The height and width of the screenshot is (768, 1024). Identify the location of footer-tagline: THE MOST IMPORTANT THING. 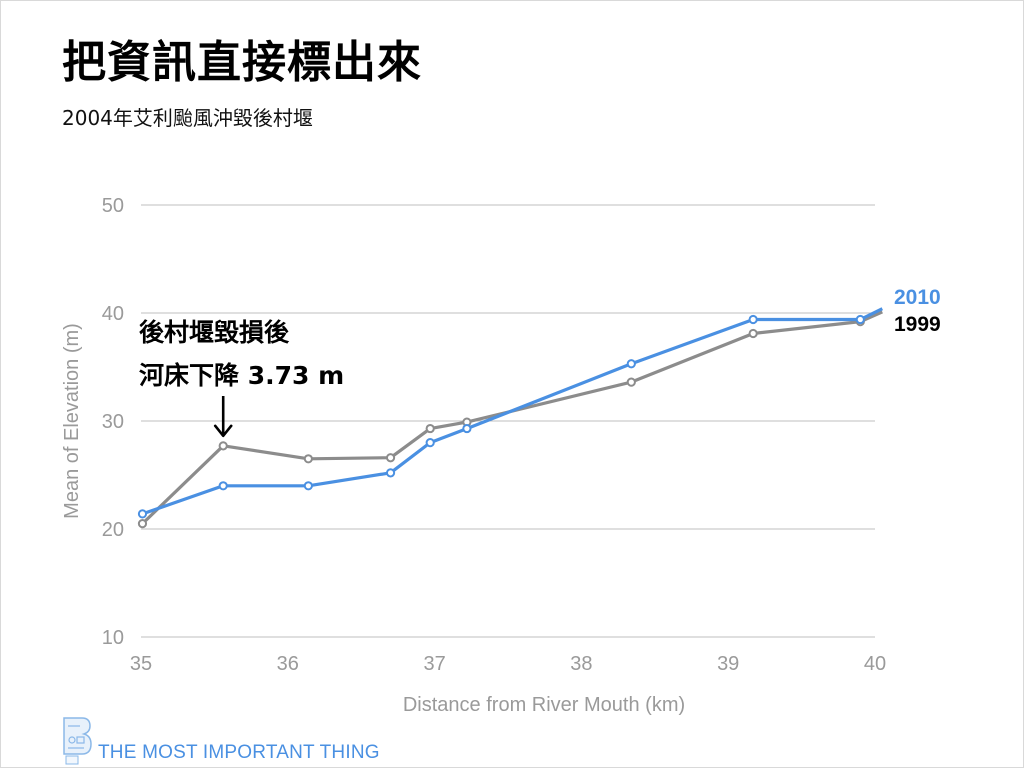
(239, 752).